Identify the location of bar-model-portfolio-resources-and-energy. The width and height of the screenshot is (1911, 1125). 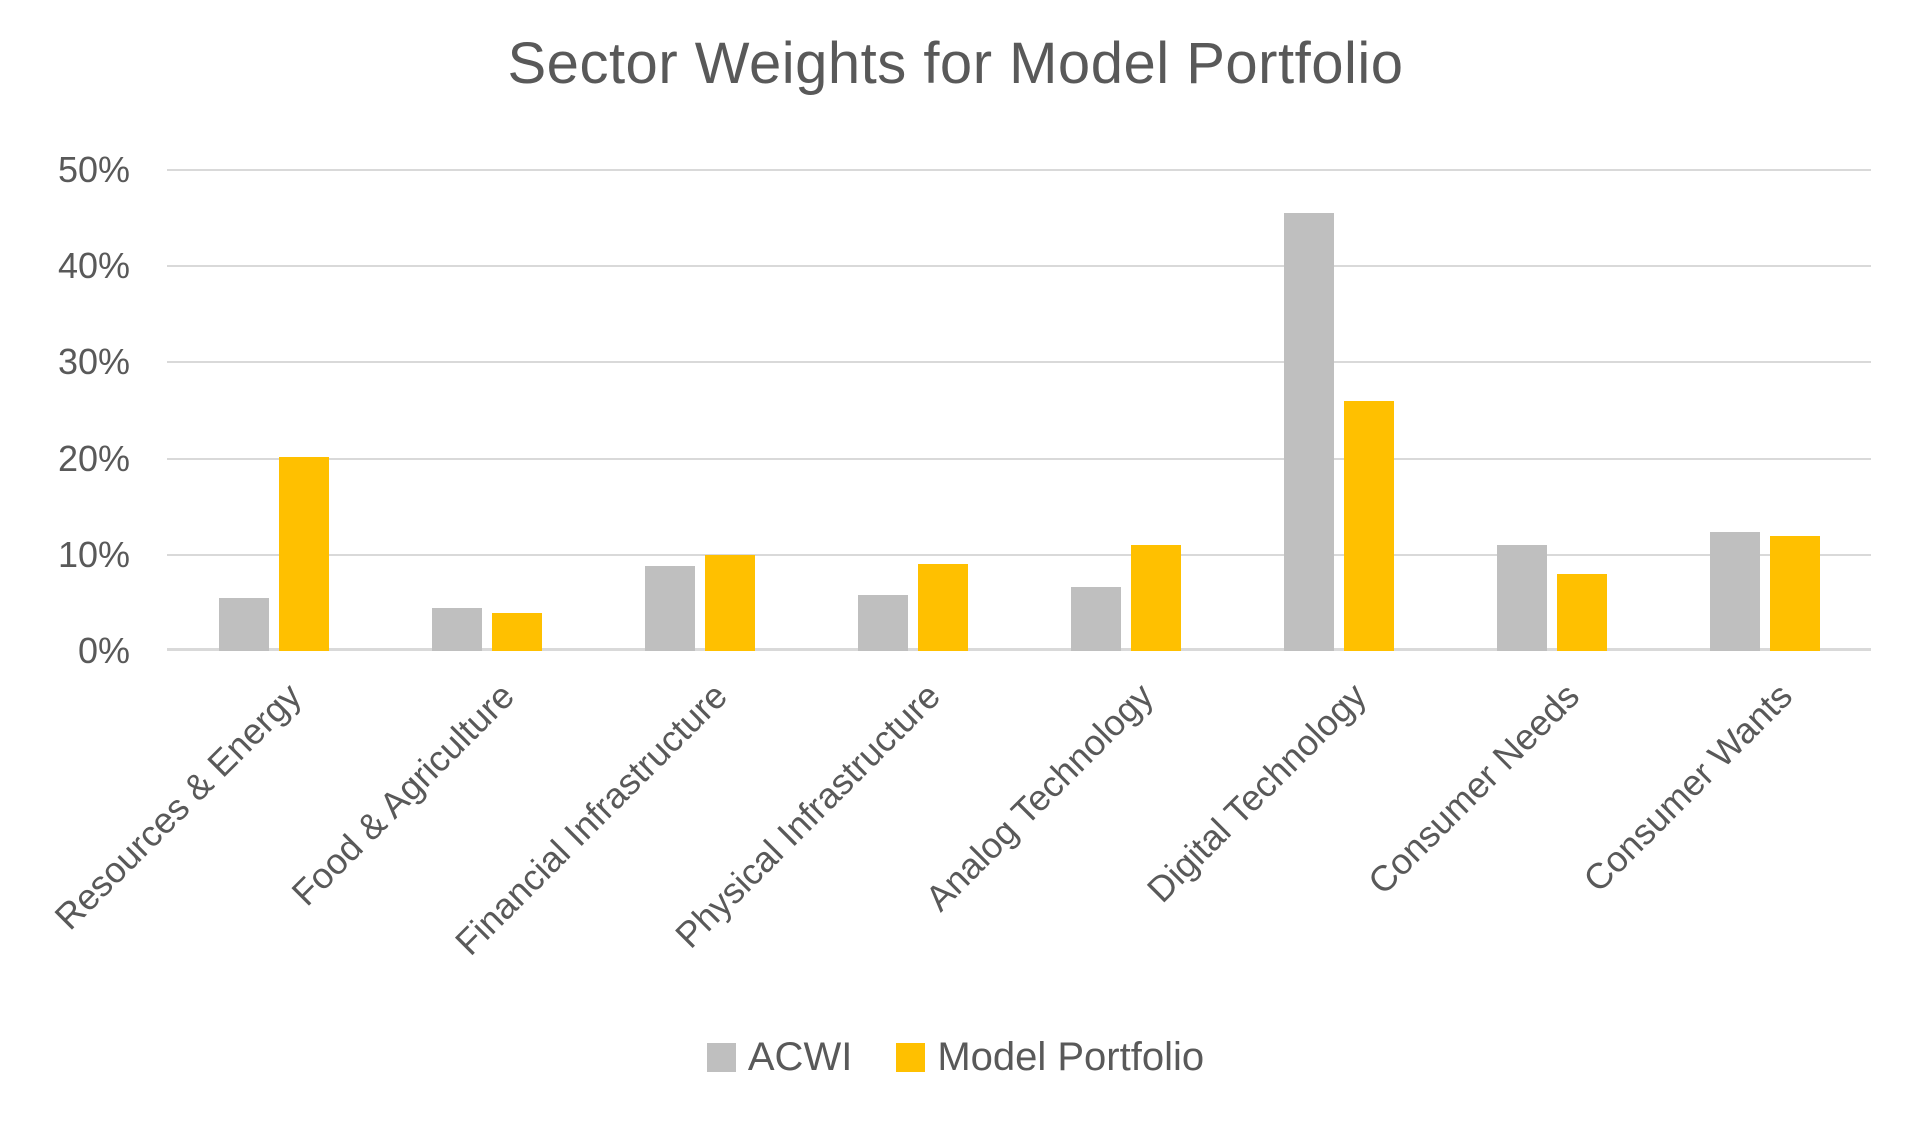
(303, 553).